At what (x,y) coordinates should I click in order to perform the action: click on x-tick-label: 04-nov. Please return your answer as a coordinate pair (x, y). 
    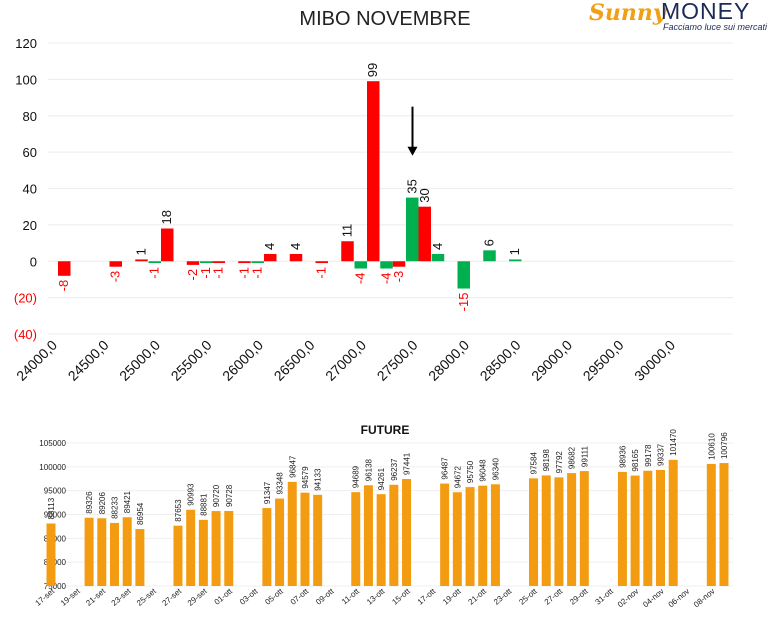
    Looking at the image, I should click on (653, 598).